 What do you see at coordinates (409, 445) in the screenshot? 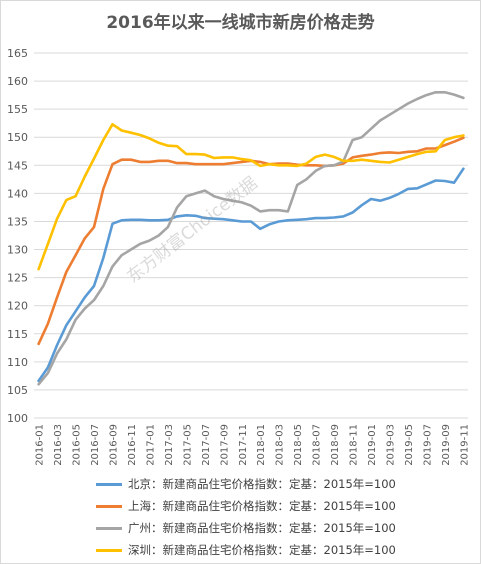
I see `x-tick-label: 2019-05` at bounding box center [409, 445].